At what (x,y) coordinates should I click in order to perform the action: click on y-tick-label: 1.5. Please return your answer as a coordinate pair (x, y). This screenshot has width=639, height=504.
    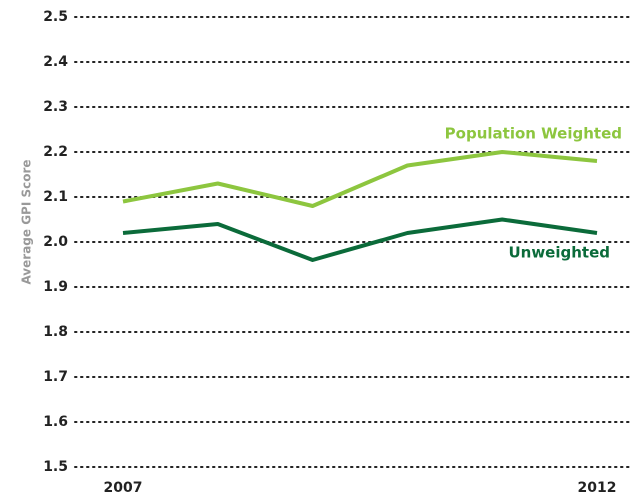
    Looking at the image, I should click on (55, 467).